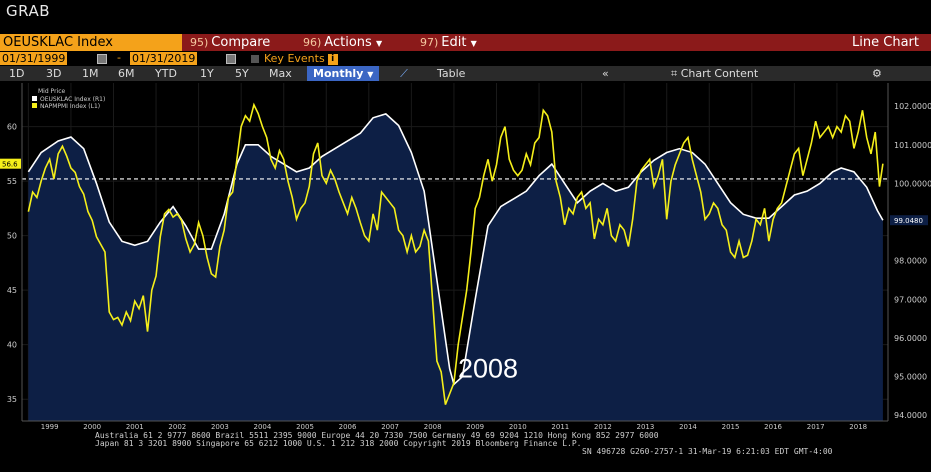 This screenshot has width=931, height=472. What do you see at coordinates (390, 427) in the screenshot?
I see `x-axis-tick-label: 2007` at bounding box center [390, 427].